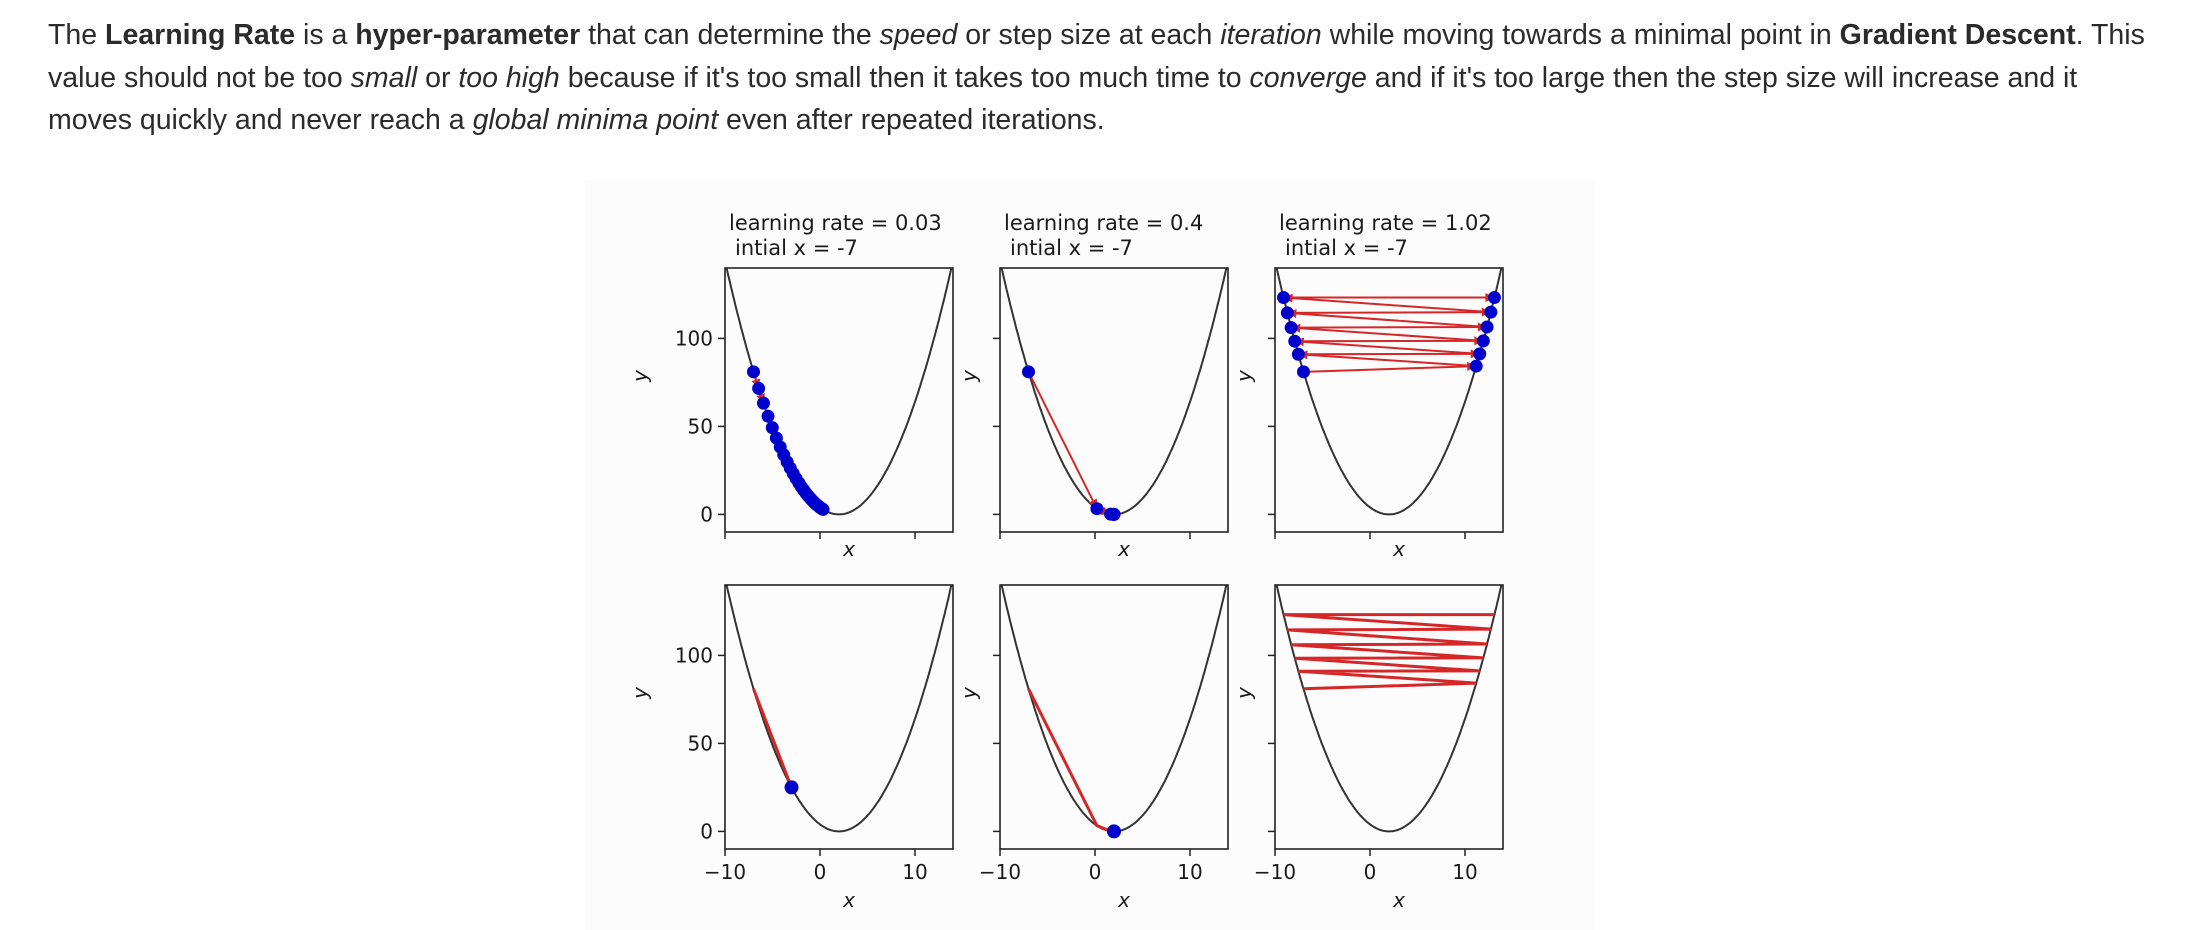 This screenshot has width=2200, height=930. What do you see at coordinates (325, 35) in the screenshot?
I see `paragraph-segment: is a` at bounding box center [325, 35].